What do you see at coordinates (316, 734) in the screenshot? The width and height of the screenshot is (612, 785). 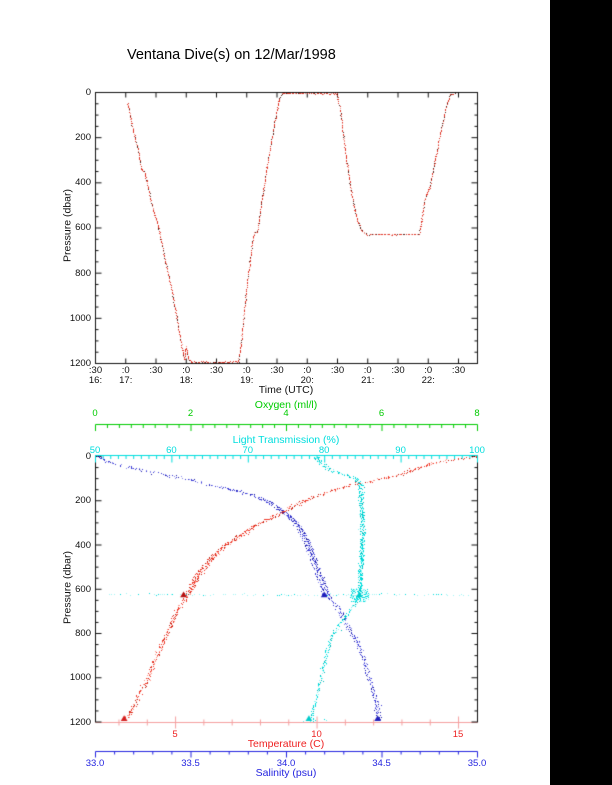 I see `temperature-tick-label: 10` at bounding box center [316, 734].